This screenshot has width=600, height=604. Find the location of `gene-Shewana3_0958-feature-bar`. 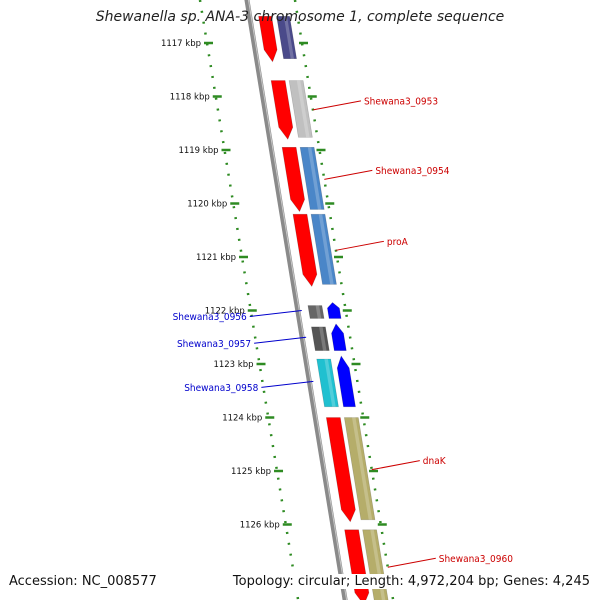

gene-Shewana3_0958-feature-bar is located at coordinates (327, 383).